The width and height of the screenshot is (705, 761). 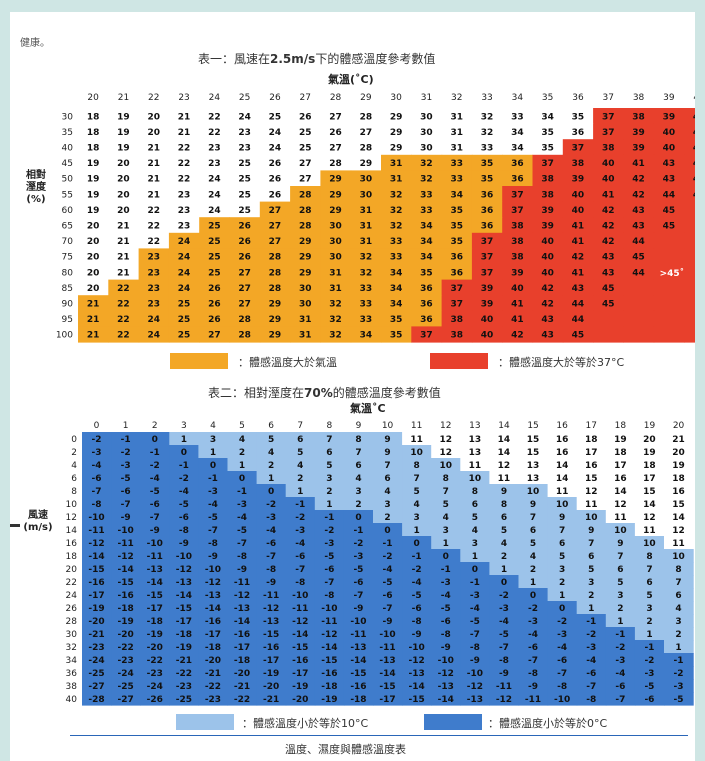 I want to click on cell-value: 19, so click(x=93, y=195).